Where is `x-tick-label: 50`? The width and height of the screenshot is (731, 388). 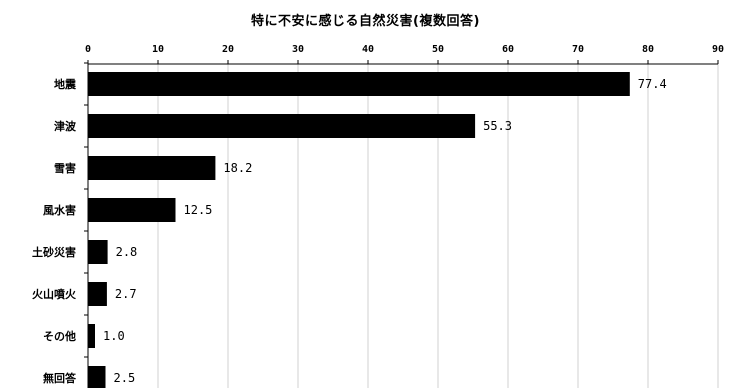 x-tick-label: 50 is located at coordinates (438, 49).